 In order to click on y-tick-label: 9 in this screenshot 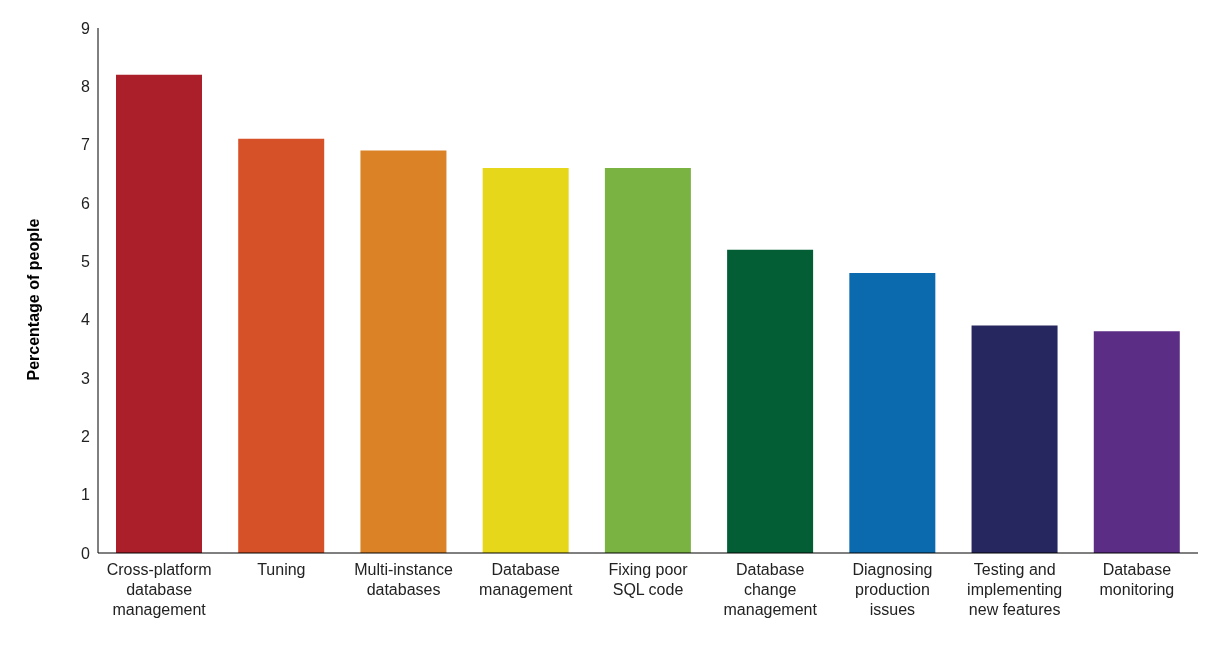, I will do `click(86, 28)`.